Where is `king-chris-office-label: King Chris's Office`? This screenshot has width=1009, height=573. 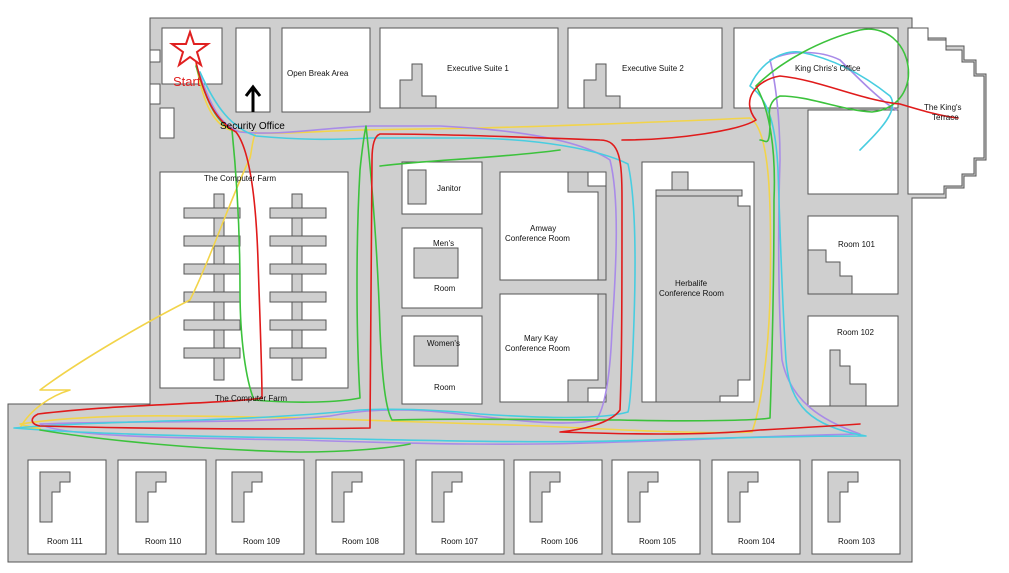 king-chris-office-label: King Chris's Office is located at coordinates (828, 68).